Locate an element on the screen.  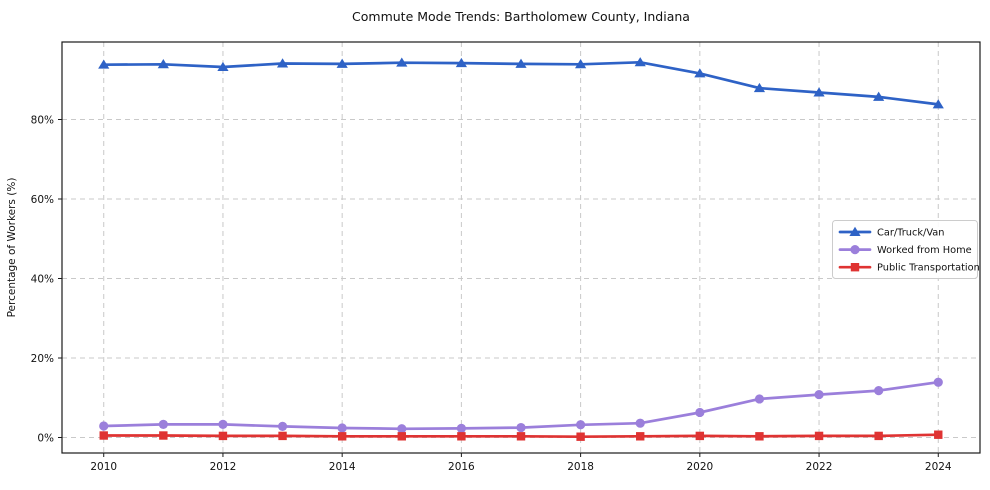
legend-marker-worked-from-home is located at coordinates (855, 250).